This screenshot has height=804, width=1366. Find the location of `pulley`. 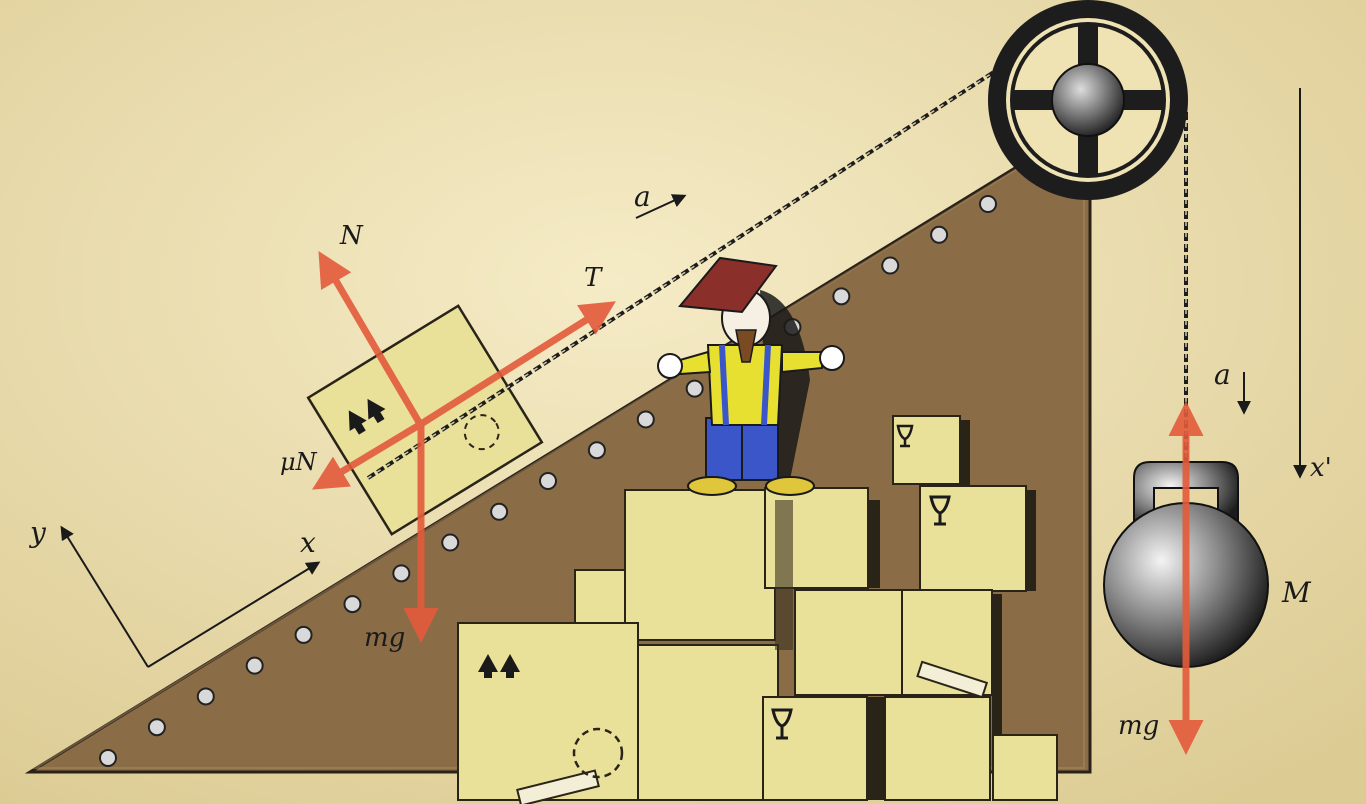

pulley is located at coordinates (1088, 100).